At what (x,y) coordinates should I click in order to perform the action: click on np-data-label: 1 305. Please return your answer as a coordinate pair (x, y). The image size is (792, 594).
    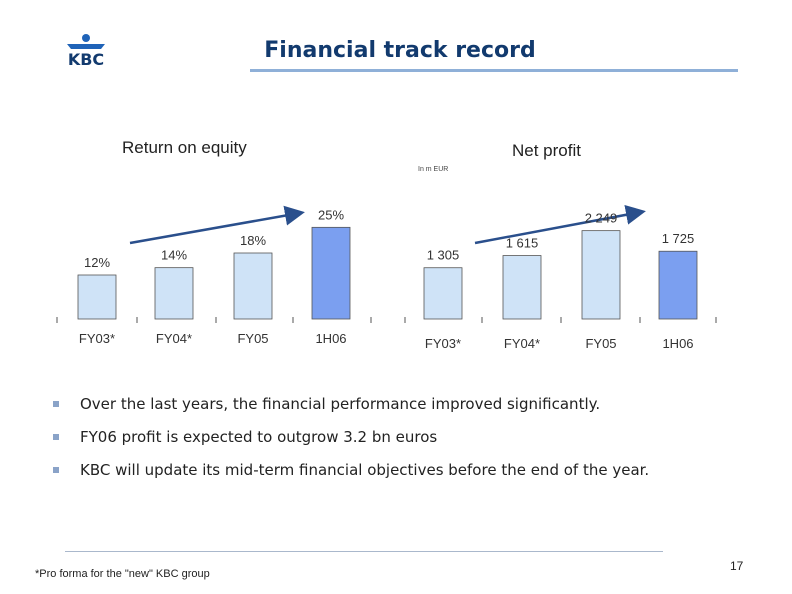
    Looking at the image, I should click on (443, 255).